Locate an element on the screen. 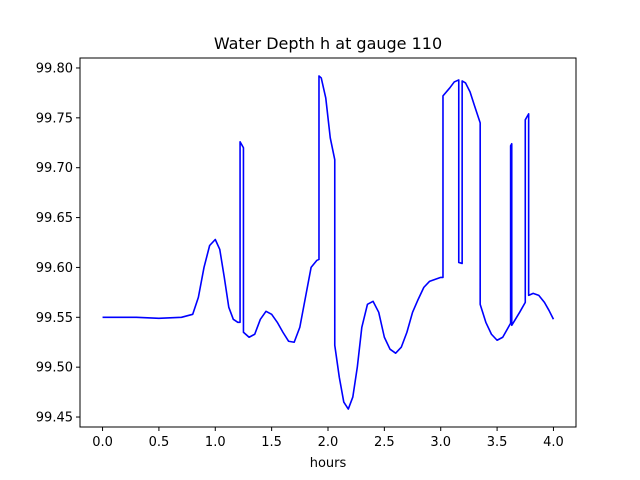 This screenshot has width=640, height=480. y-tick-label: 99.75 is located at coordinates (54, 118).